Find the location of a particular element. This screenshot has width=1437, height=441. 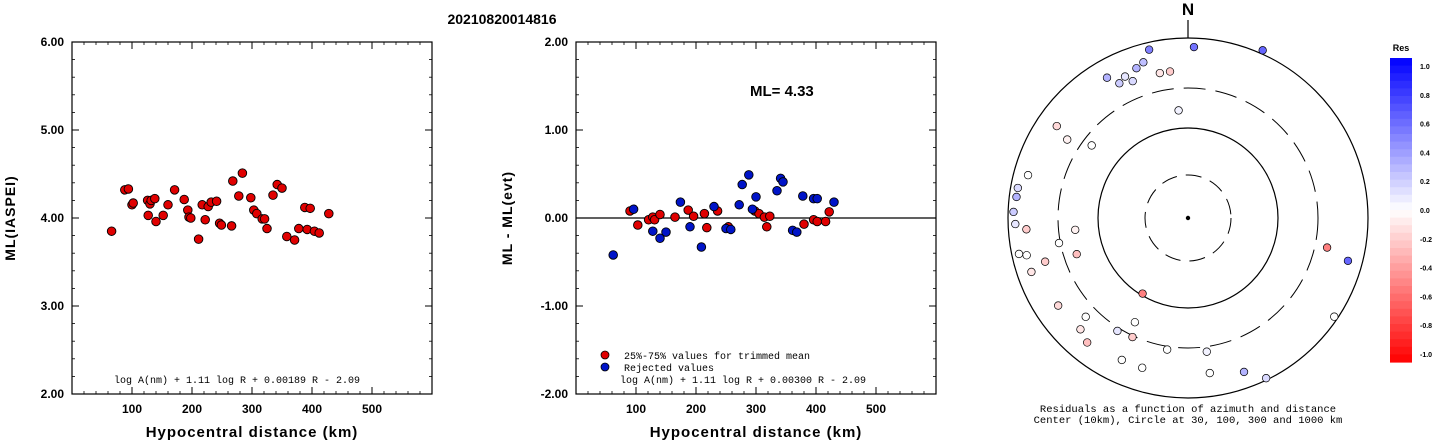

y-tick-label: 2.00 is located at coordinates (557, 42).